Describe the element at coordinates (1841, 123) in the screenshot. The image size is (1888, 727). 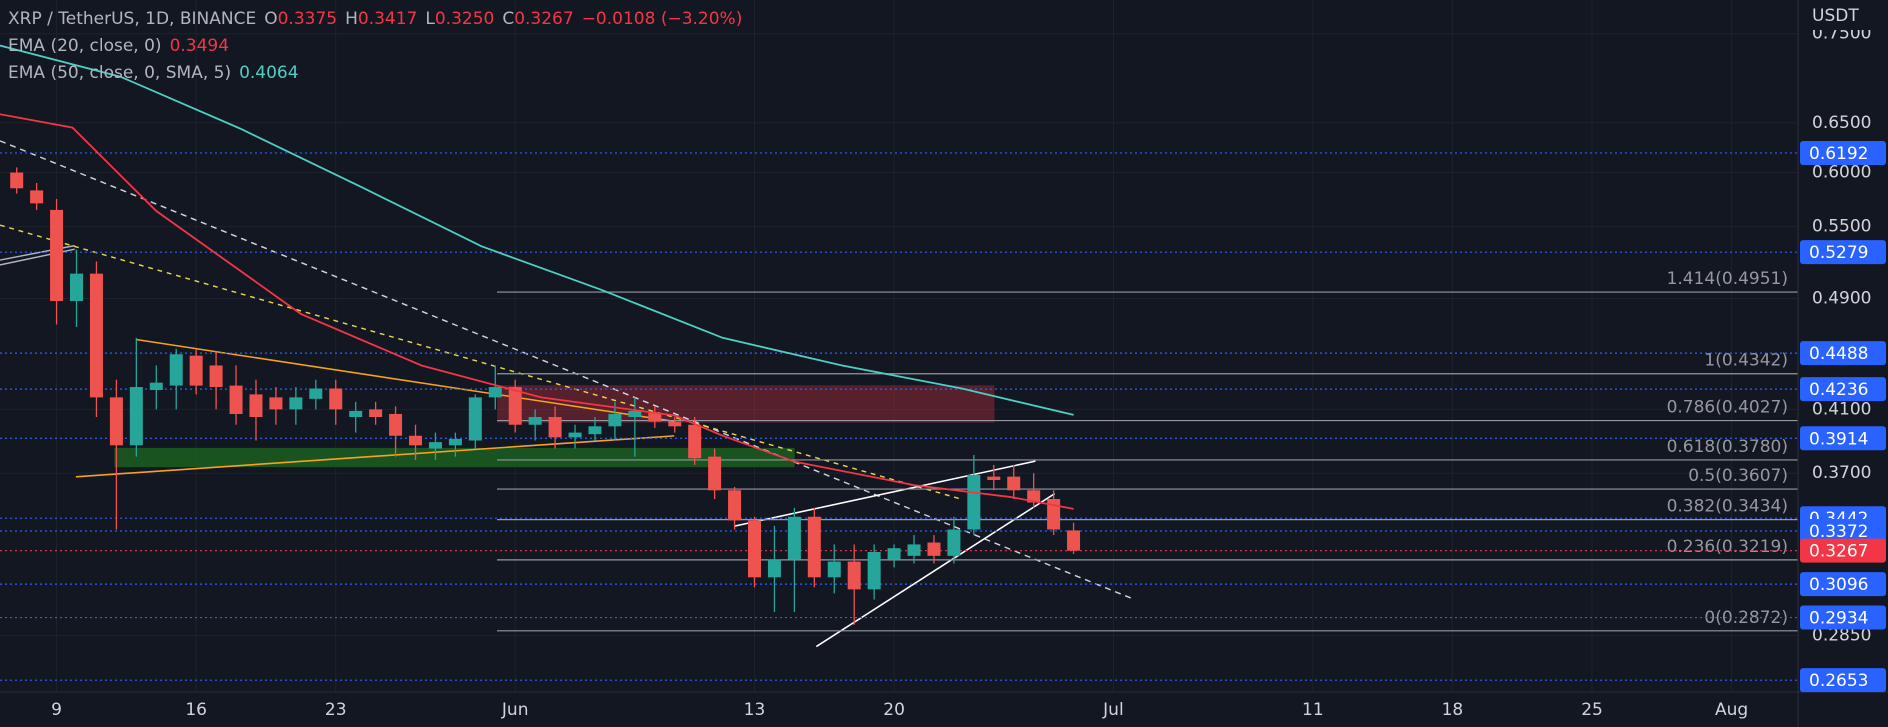
I see `y-tick-label: 0.6500` at that location.